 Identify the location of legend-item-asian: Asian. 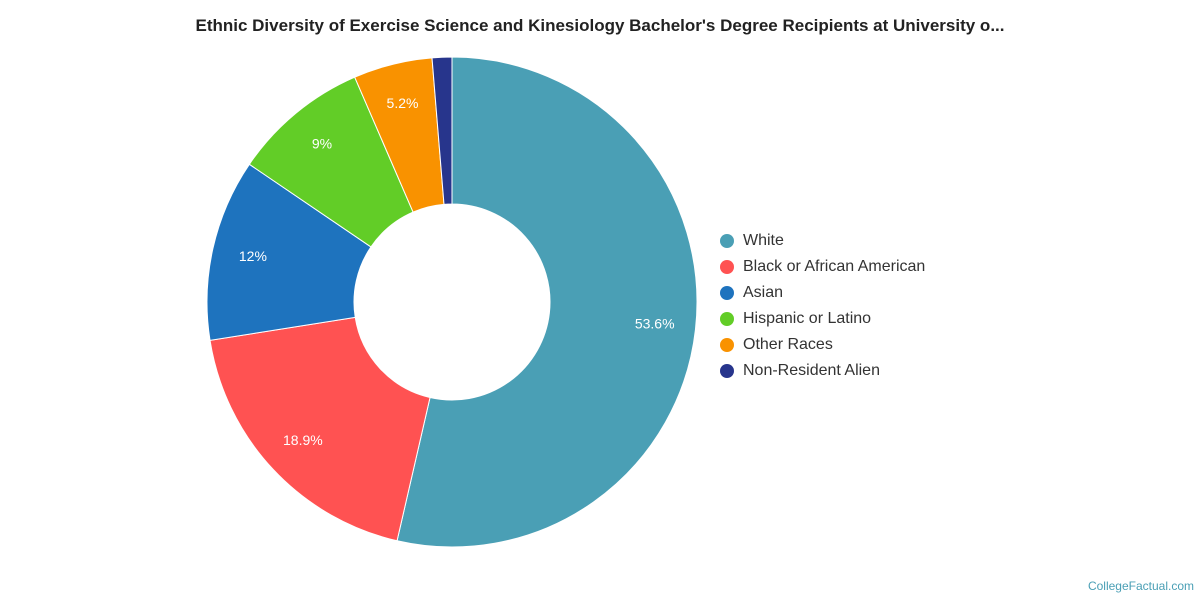
(822, 293).